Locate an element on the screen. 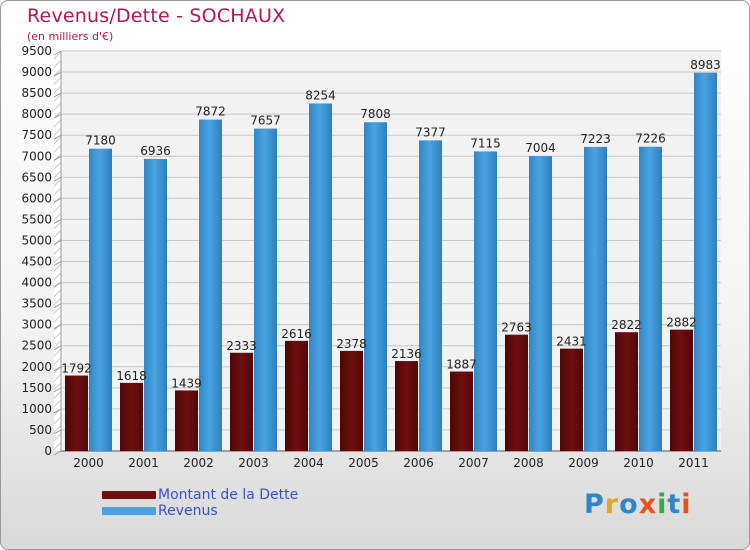 The width and height of the screenshot is (750, 550). y-tick-label: 7000 is located at coordinates (36, 156).